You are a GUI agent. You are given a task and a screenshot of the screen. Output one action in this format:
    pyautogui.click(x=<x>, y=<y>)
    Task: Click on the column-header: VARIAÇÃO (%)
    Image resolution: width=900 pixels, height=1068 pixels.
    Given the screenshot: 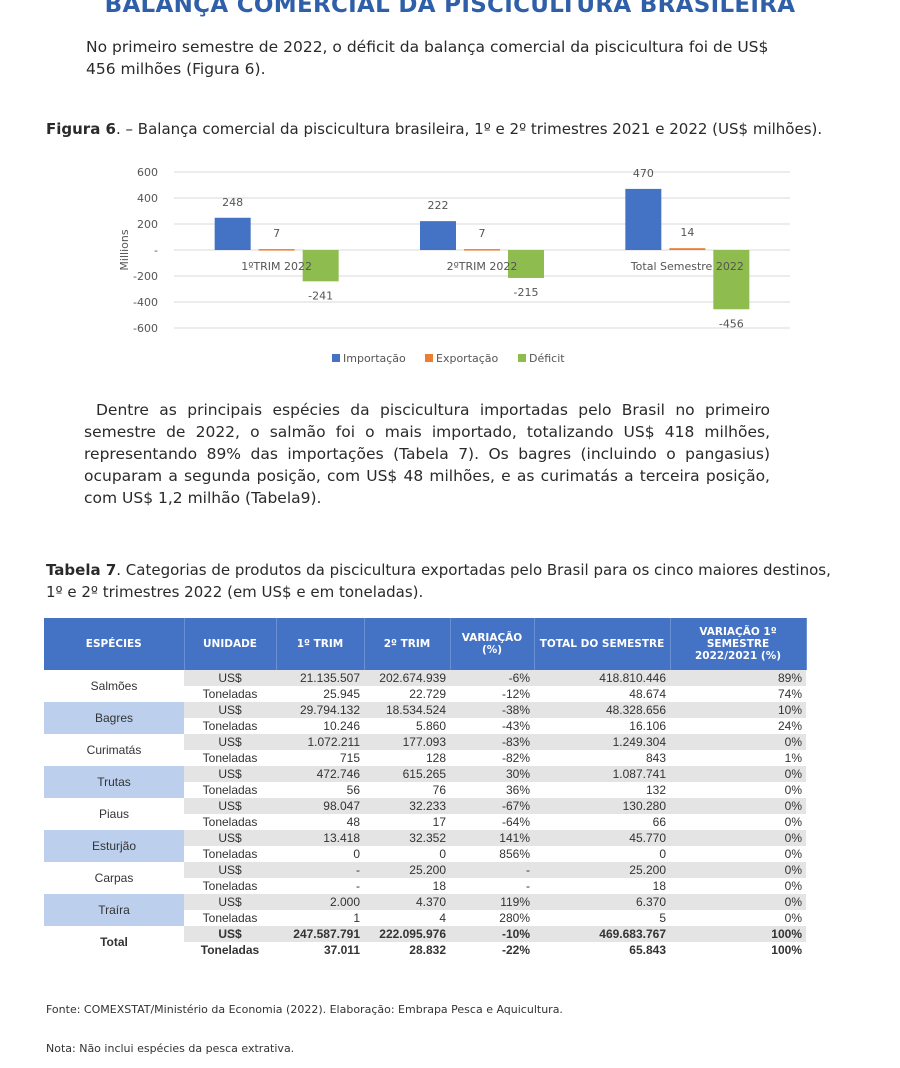 What is the action you would take?
    pyautogui.click(x=492, y=644)
    